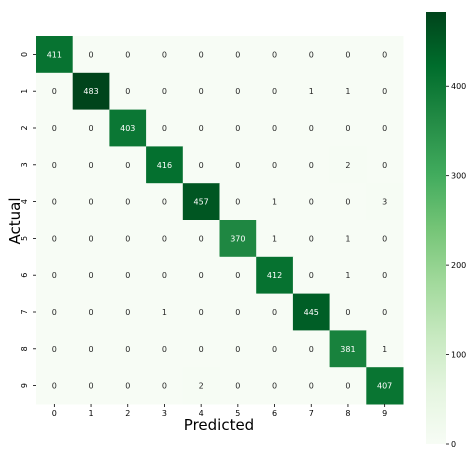  What do you see at coordinates (24, 275) in the screenshot?
I see `y-tick-label: 6` at bounding box center [24, 275].